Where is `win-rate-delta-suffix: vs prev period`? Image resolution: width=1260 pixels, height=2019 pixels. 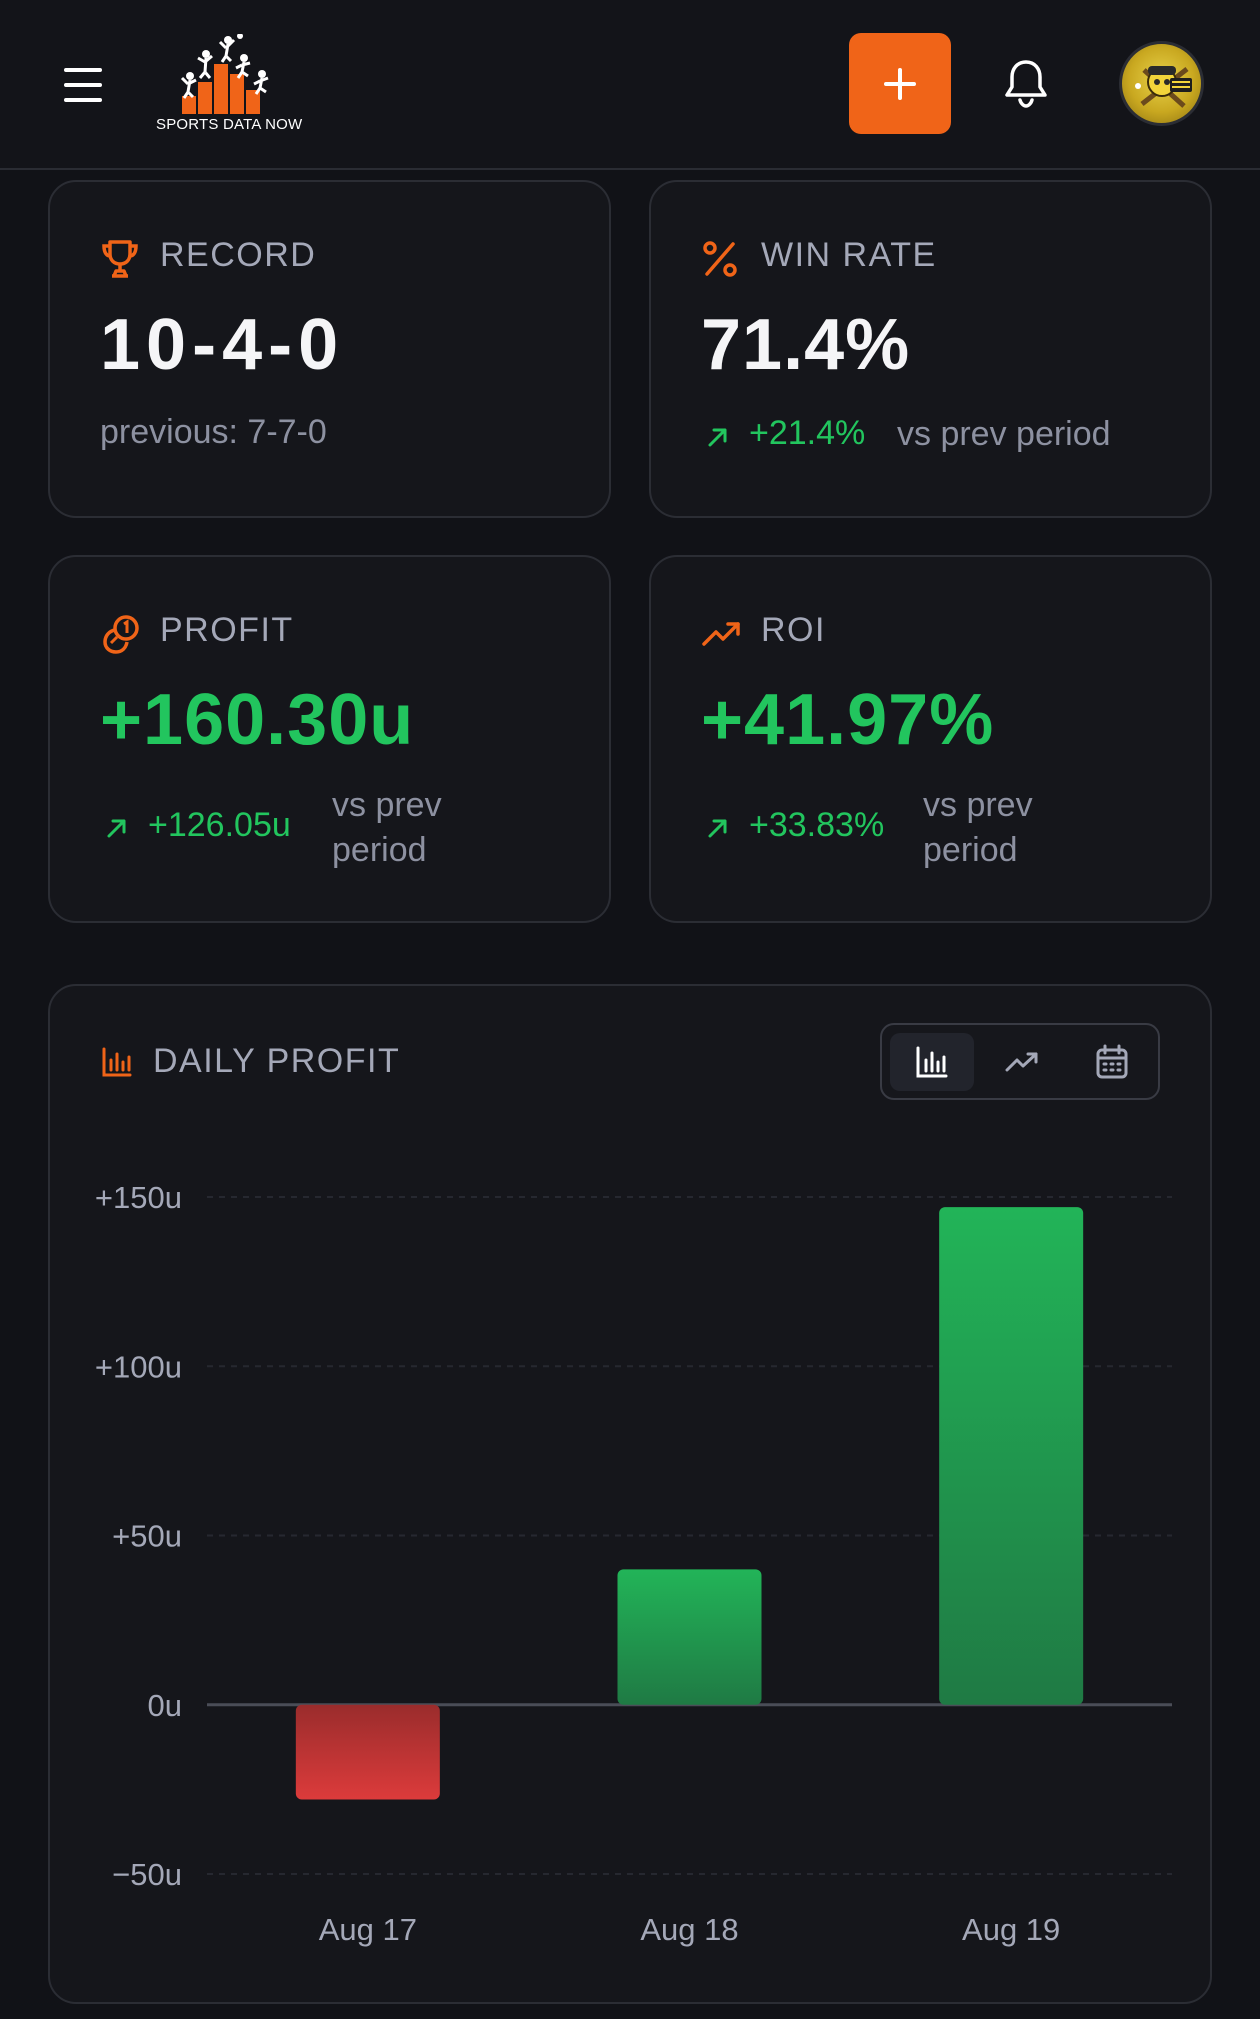 win-rate-delta-suffix: vs prev period is located at coordinates (1004, 434).